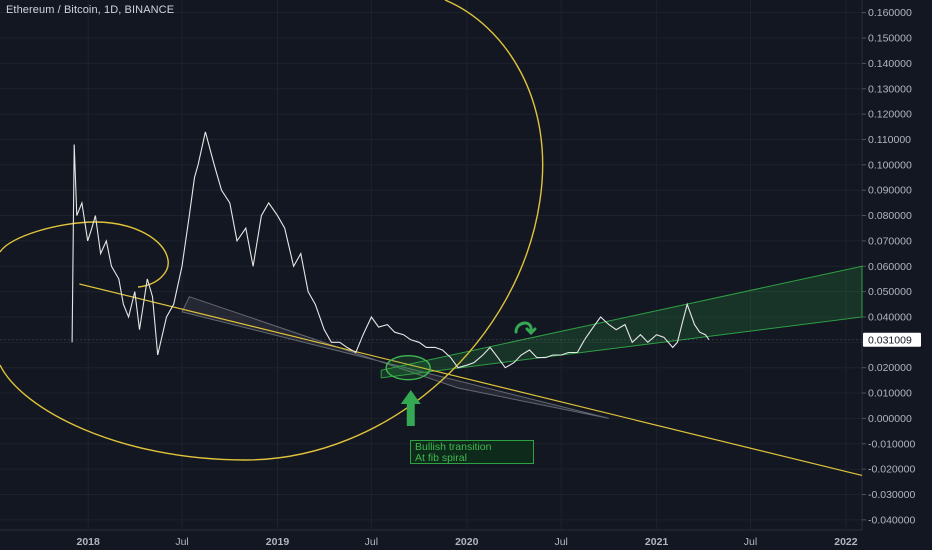 The image size is (932, 550). What do you see at coordinates (890, 115) in the screenshot?
I see `y-tick-label: 0.120000` at bounding box center [890, 115].